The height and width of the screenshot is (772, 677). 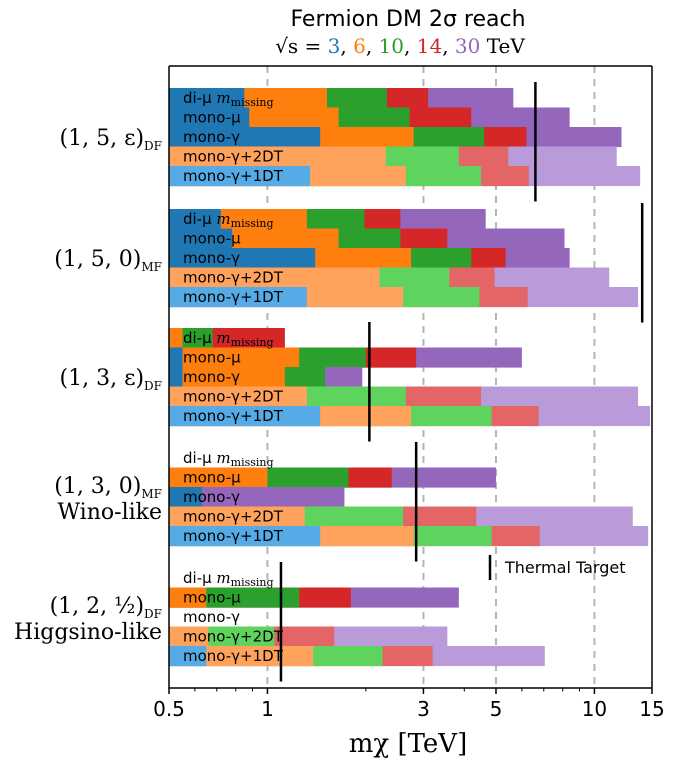 I want to click on x-tick-label: 15, so click(x=651, y=709).